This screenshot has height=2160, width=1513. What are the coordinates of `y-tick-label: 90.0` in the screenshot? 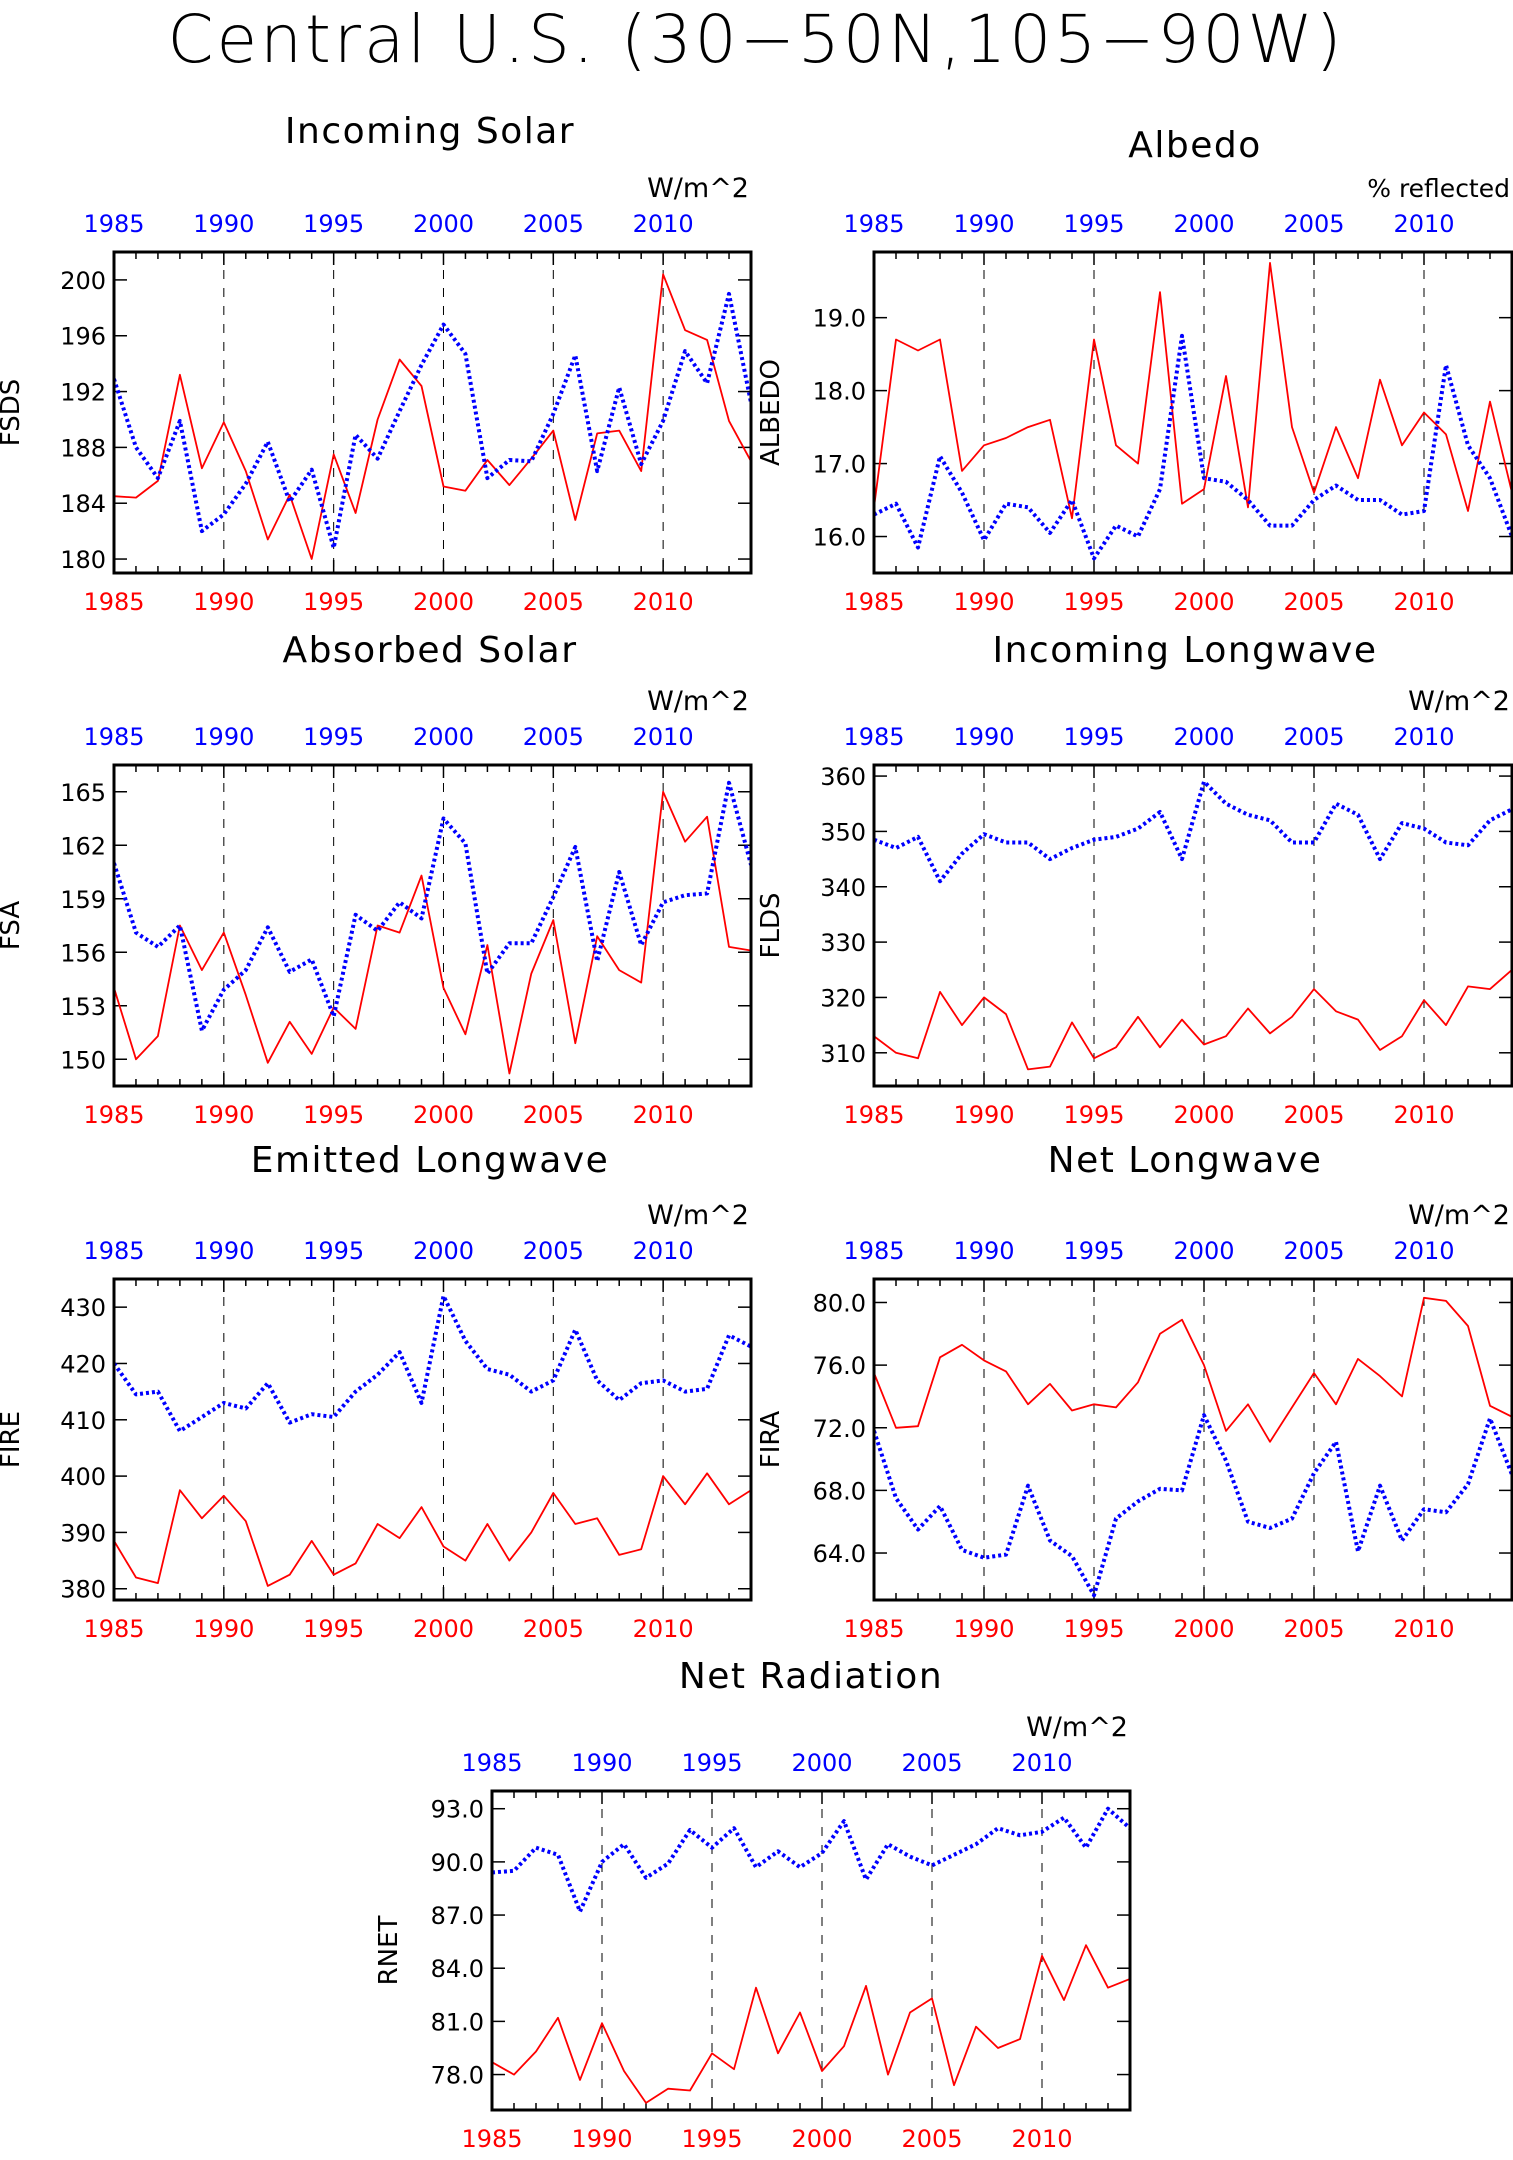 It's located at (457, 1863).